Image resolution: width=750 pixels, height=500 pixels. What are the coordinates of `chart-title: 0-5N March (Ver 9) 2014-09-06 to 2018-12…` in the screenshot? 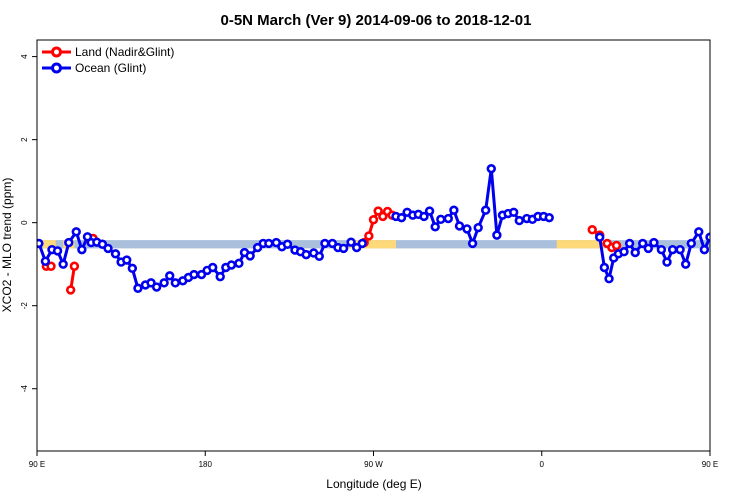 It's located at (375, 20).